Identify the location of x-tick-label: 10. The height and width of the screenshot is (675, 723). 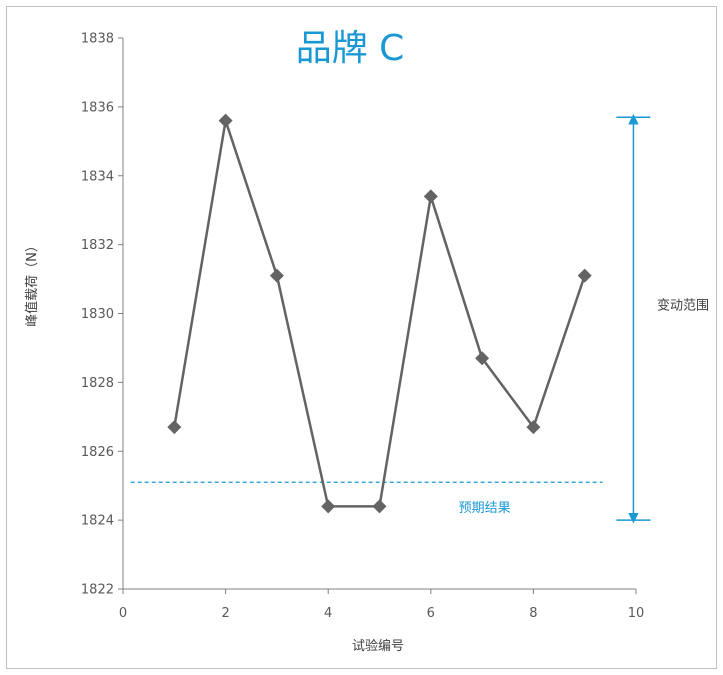
(636, 613).